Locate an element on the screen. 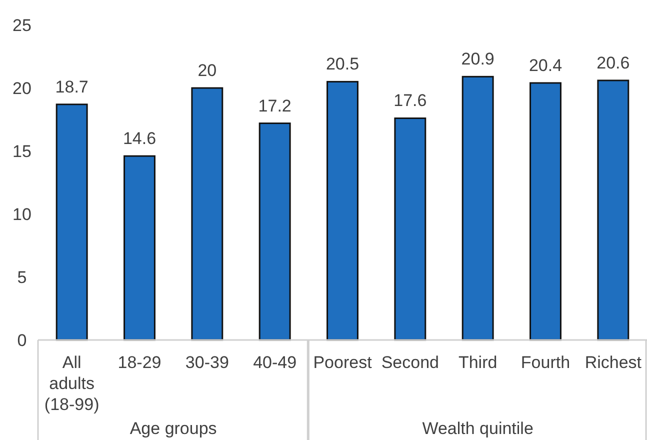 This screenshot has width=647, height=440. data-label: 14.6 is located at coordinates (139, 138).